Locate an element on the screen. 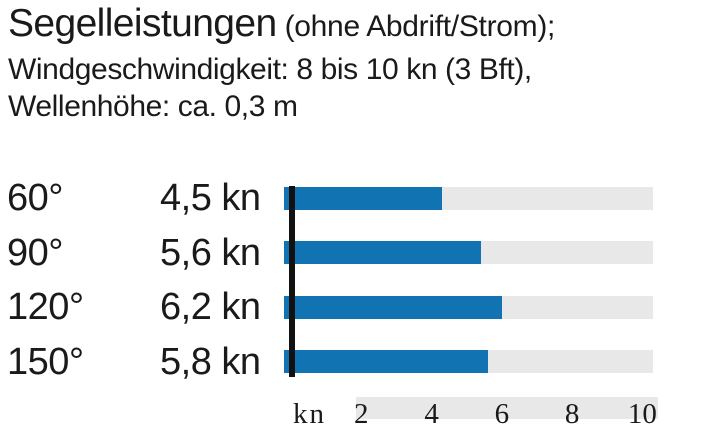 The image size is (712, 435). subtitle-wave: Wellenhöhe: ca. 0,3 m is located at coordinates (153, 106).